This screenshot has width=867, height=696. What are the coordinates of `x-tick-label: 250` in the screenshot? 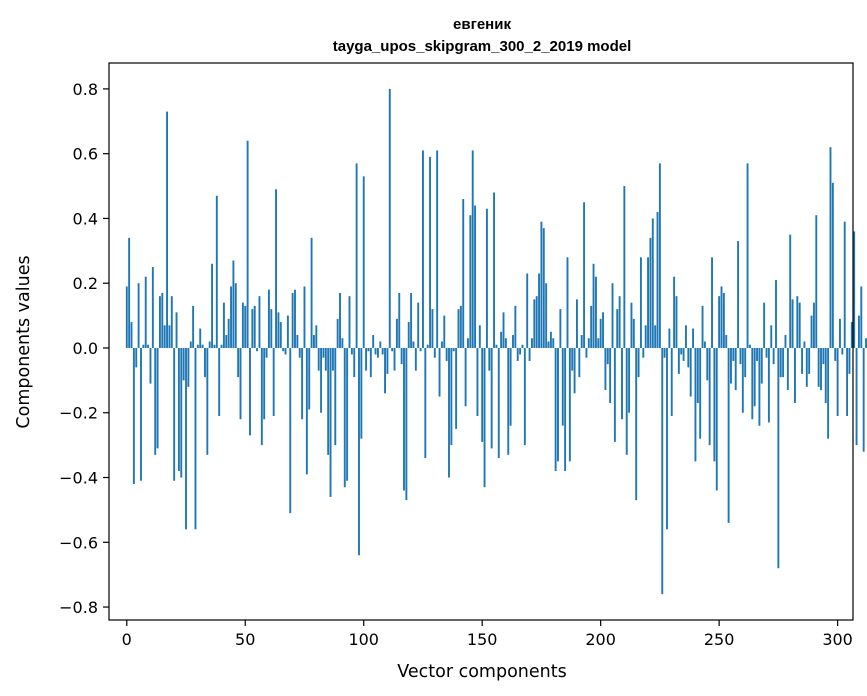 It's located at (719, 639).